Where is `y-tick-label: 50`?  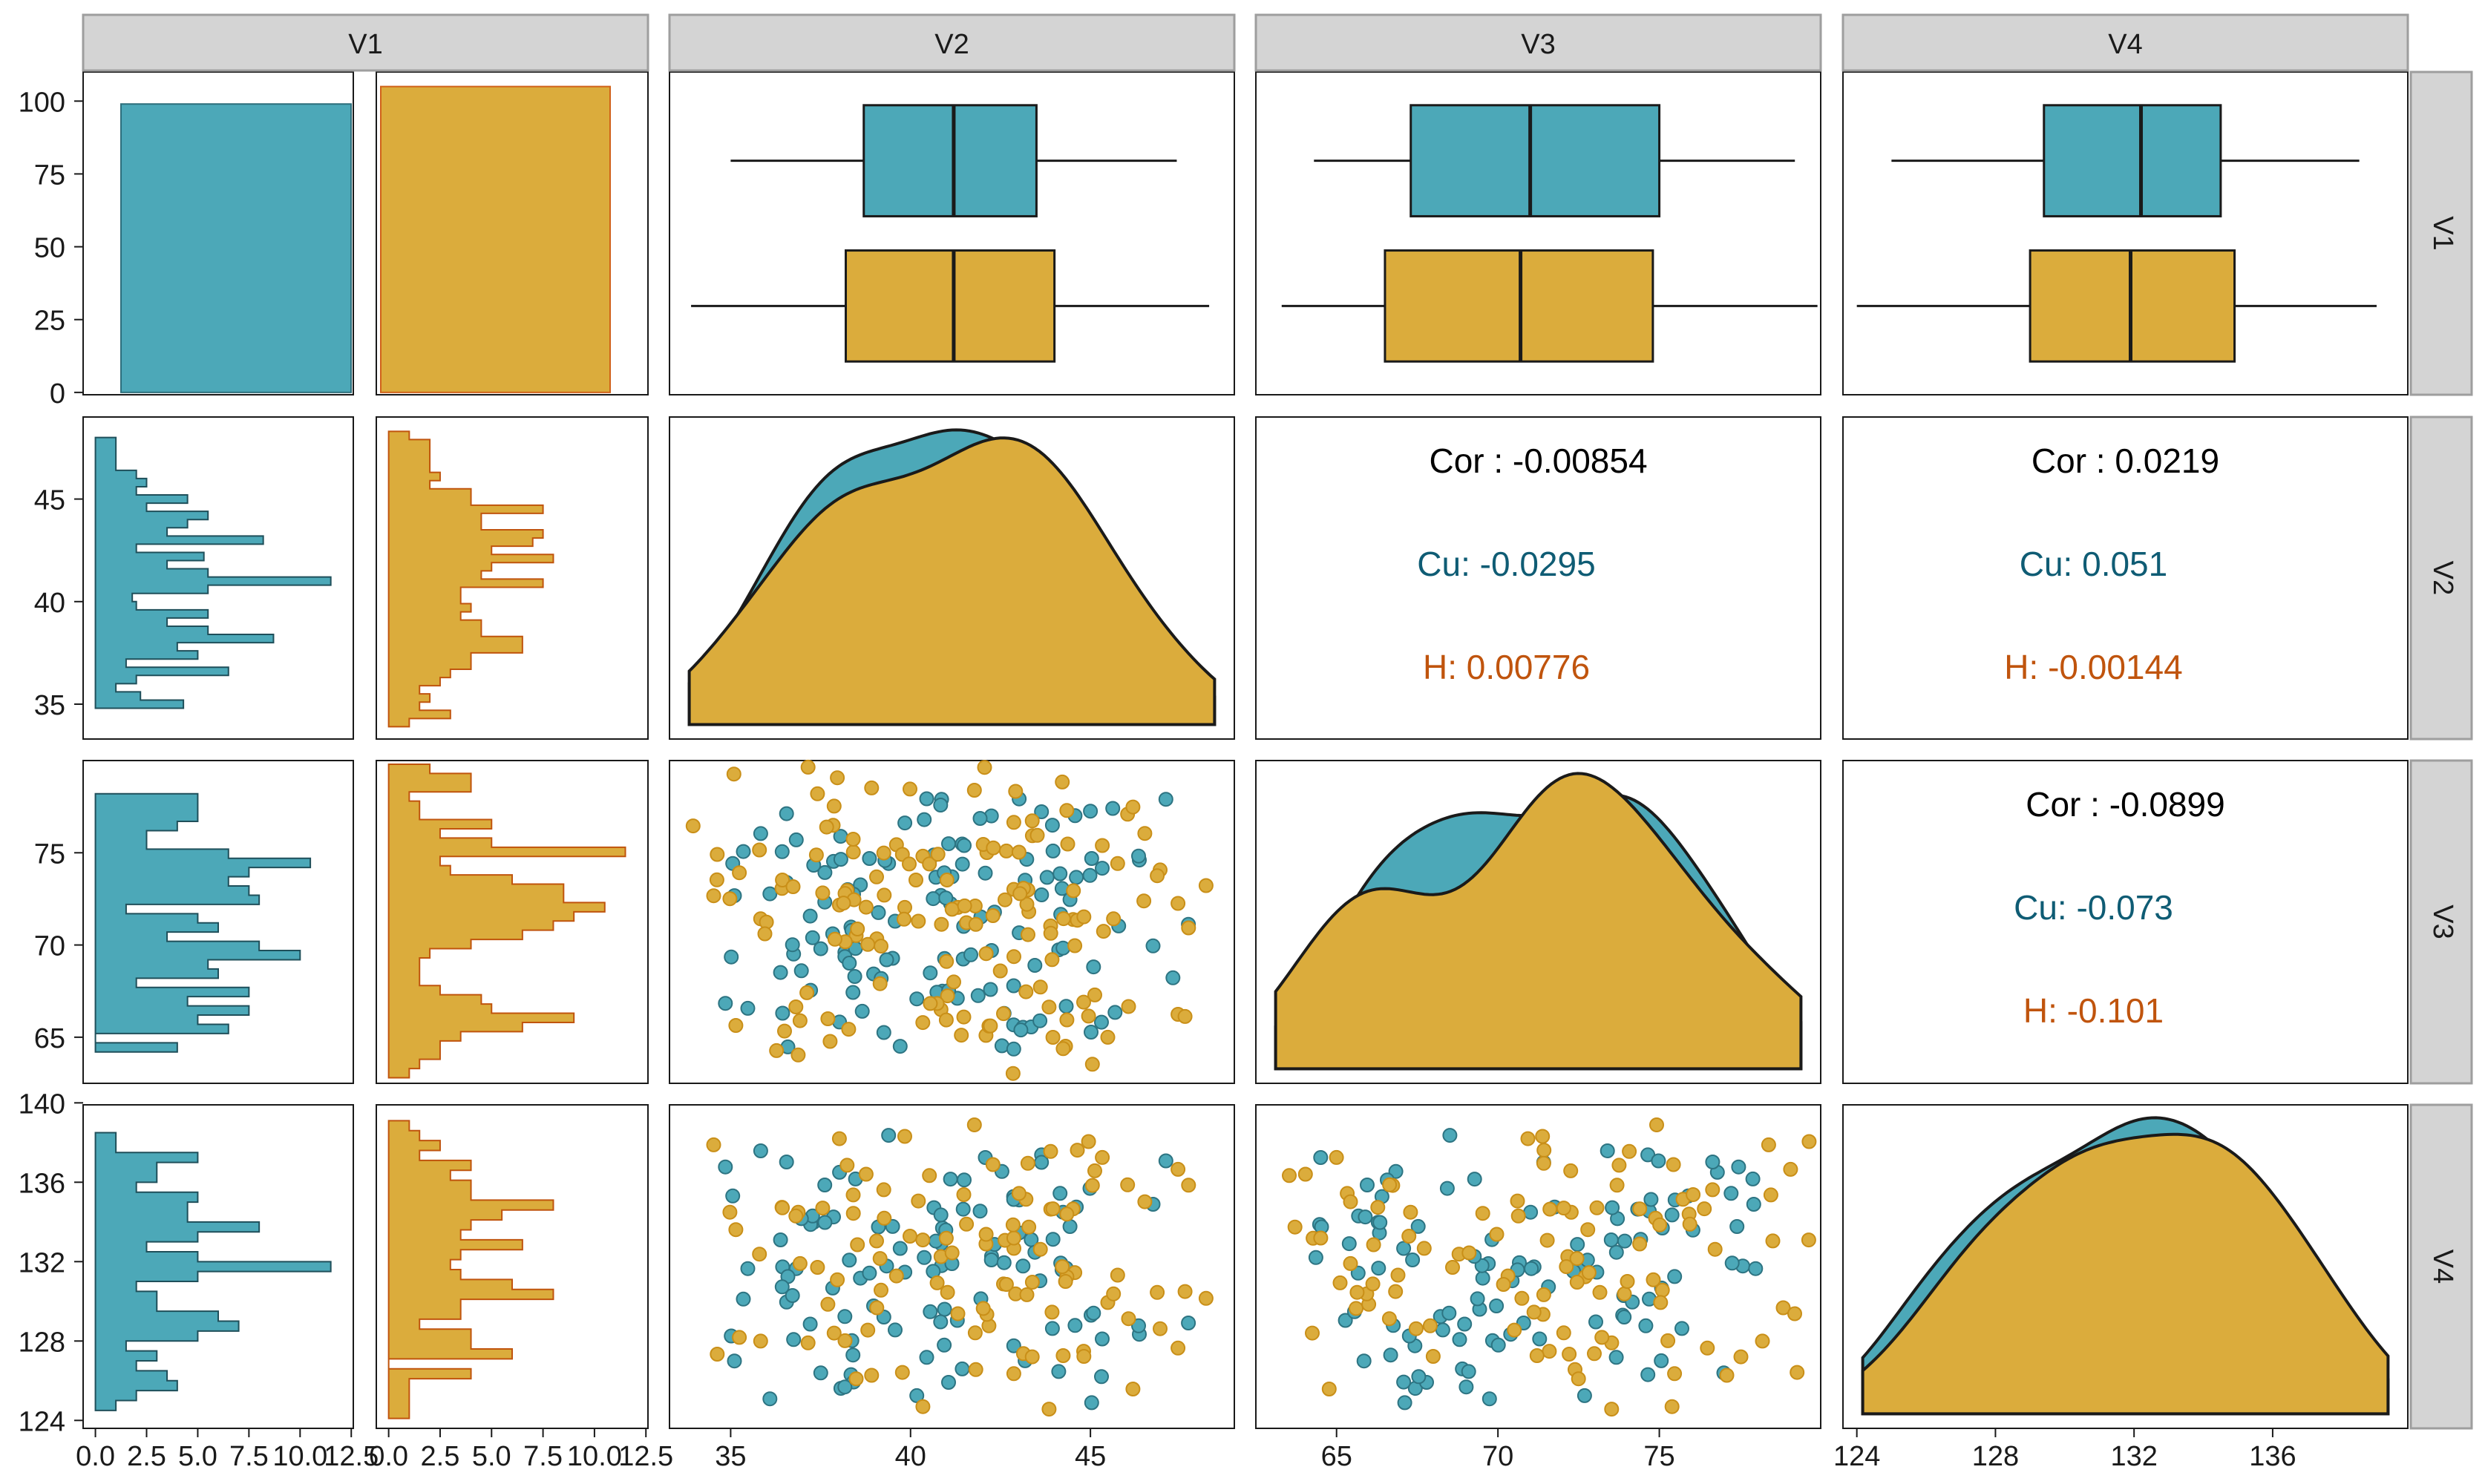
y-tick-label: 50 is located at coordinates (49, 248).